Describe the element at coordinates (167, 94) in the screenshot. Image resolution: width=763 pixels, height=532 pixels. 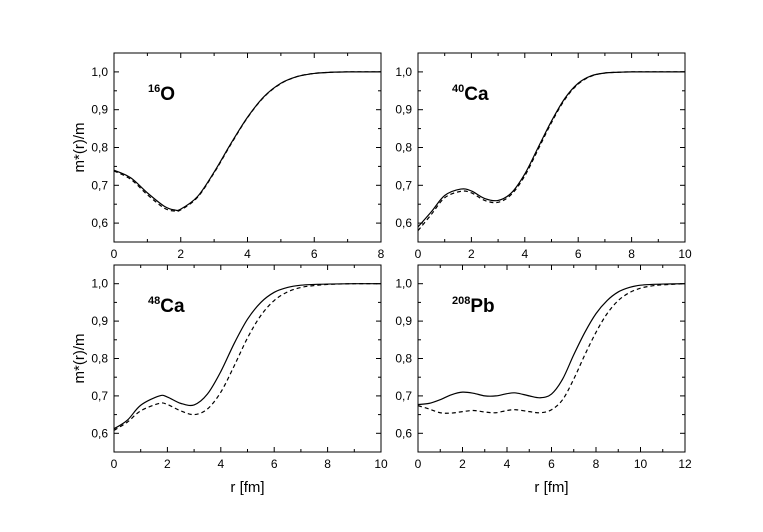
I see `nucleus-symbol: O` at that location.